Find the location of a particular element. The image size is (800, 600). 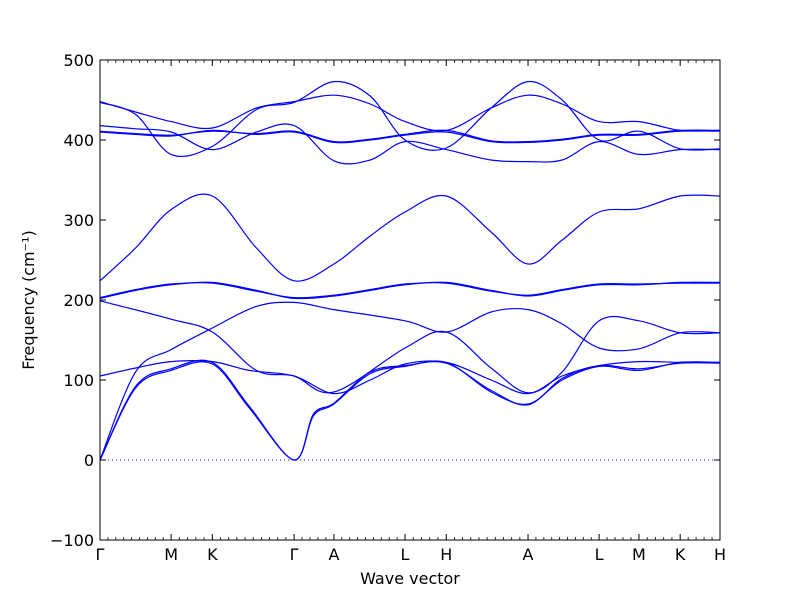

y-tick-label: 200 is located at coordinates (78, 300).